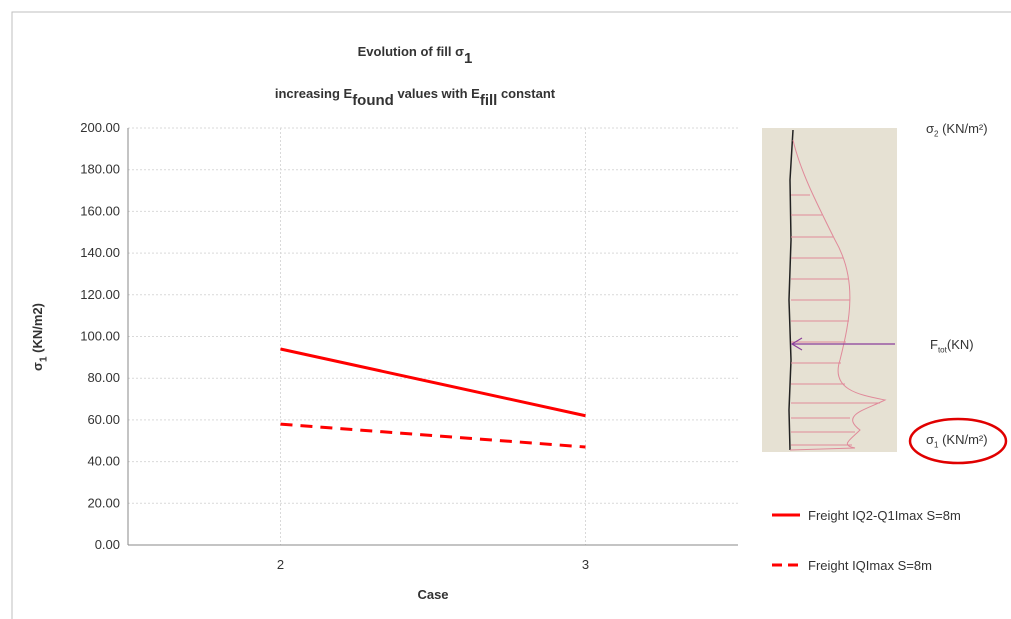  Describe the element at coordinates (796, 344) in the screenshot. I see `inset-arrow-head` at that location.